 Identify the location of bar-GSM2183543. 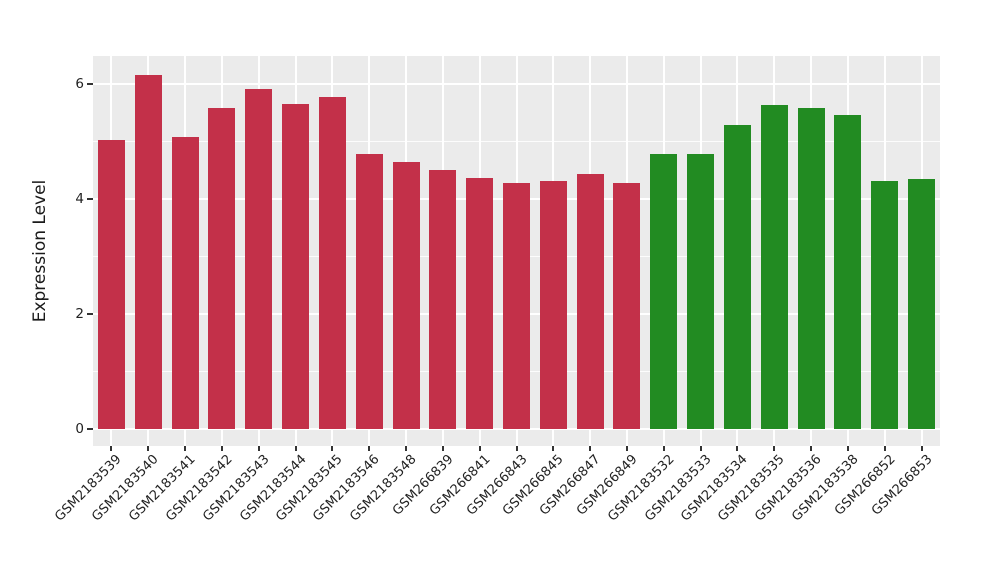
(259, 258).